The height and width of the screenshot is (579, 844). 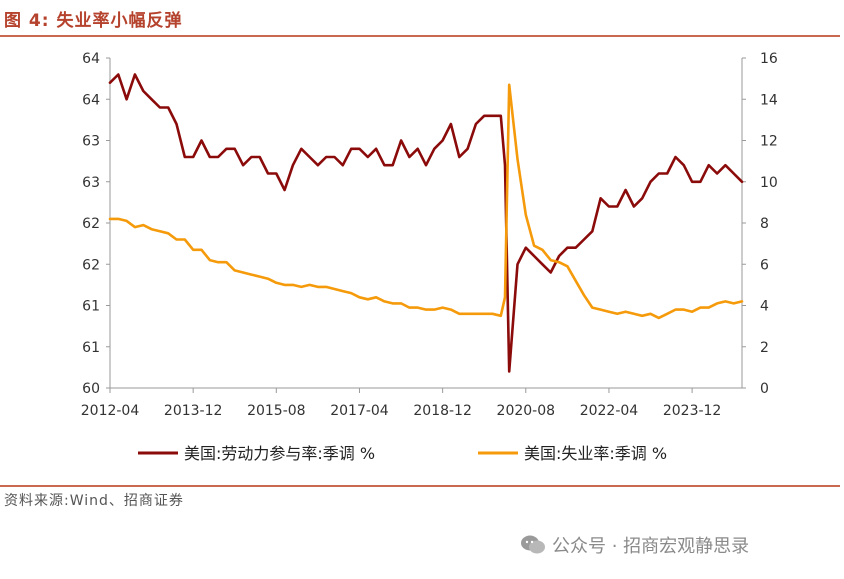 What do you see at coordinates (526, 411) in the screenshot?
I see `x-tick-label: 2020-08` at bounding box center [526, 411].